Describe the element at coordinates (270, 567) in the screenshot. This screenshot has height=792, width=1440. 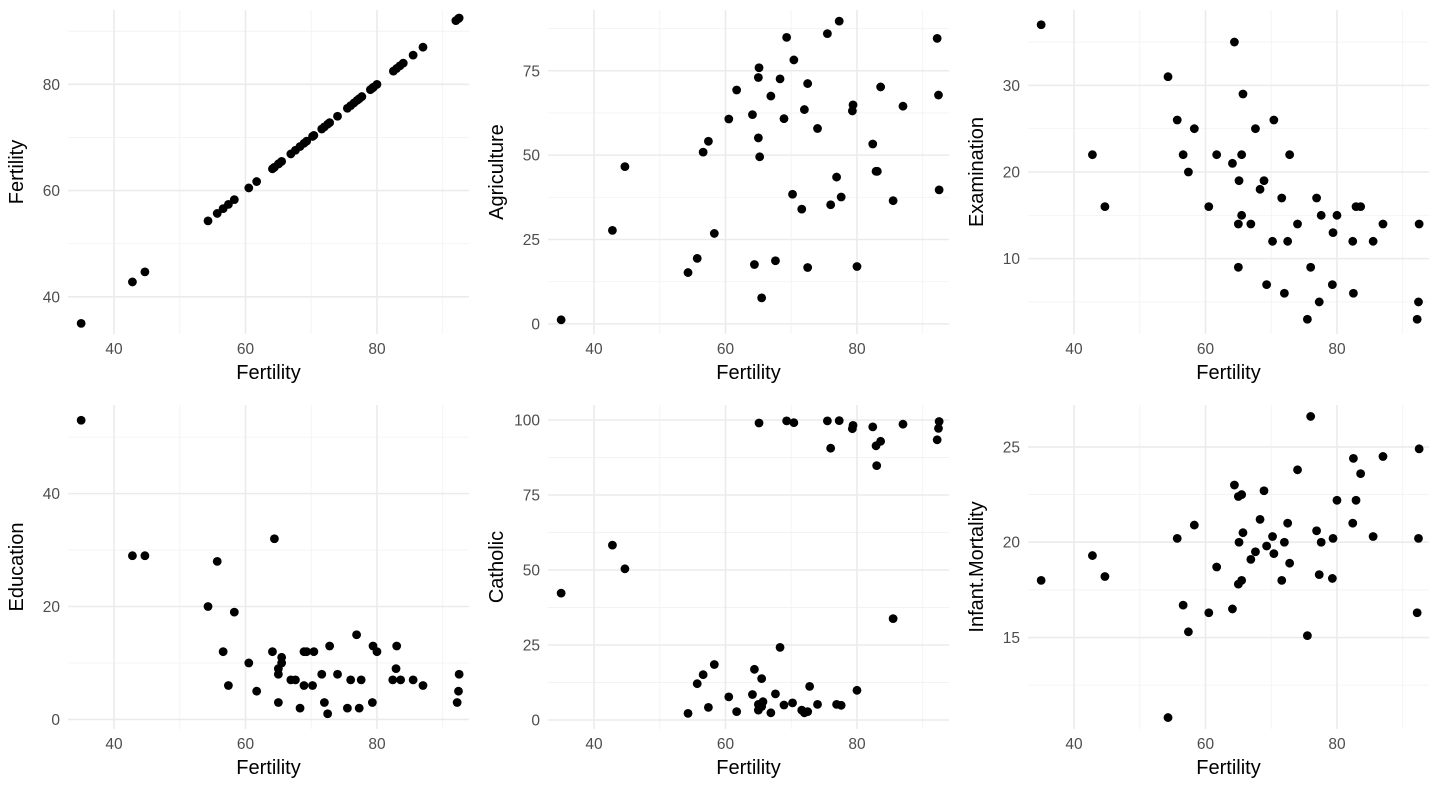
I see `points` at that location.